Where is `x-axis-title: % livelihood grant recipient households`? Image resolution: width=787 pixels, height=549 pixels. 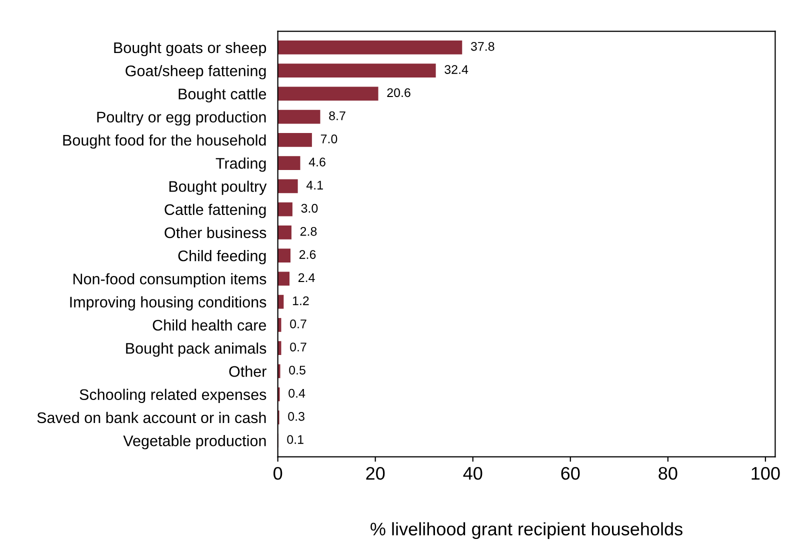 x-axis-title: % livelihood grant recipient households is located at coordinates (526, 531).